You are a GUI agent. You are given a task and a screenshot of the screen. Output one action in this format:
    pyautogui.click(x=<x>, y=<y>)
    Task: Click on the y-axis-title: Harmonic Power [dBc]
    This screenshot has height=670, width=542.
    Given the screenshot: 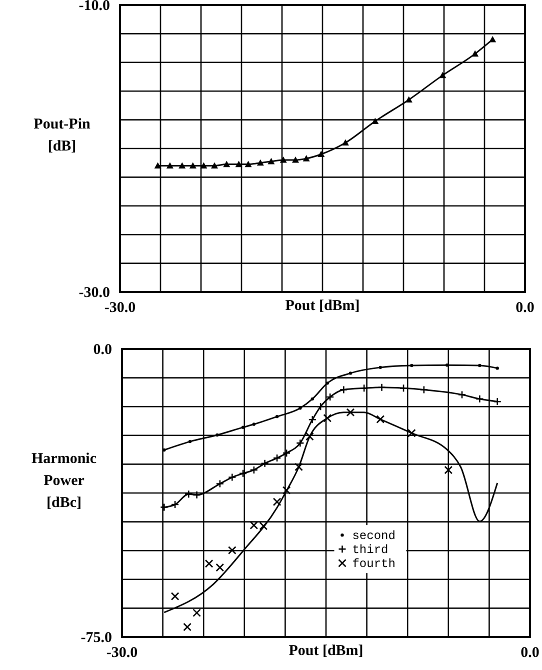 What is the action you would take?
    pyautogui.click(x=64, y=481)
    